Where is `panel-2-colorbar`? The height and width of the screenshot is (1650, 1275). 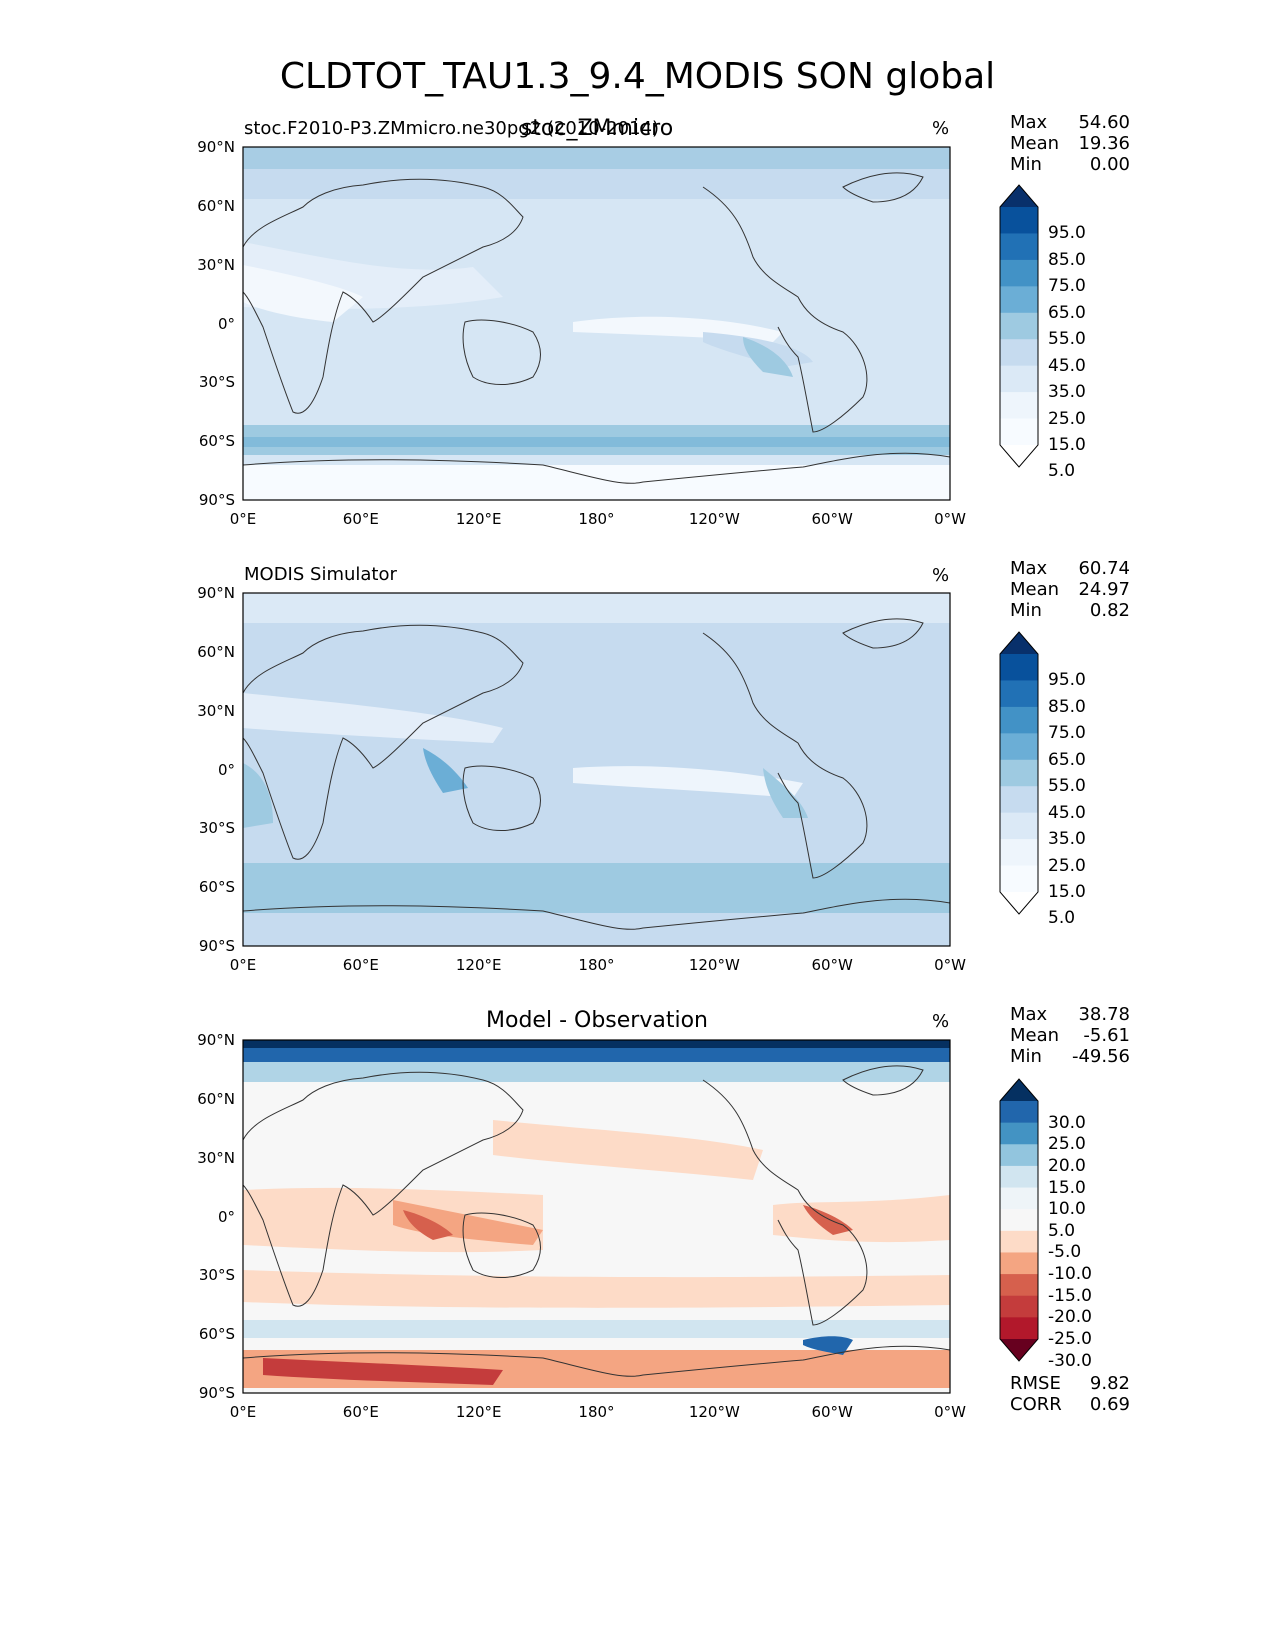
panel-2-colorbar is located at coordinates (1019, 773).